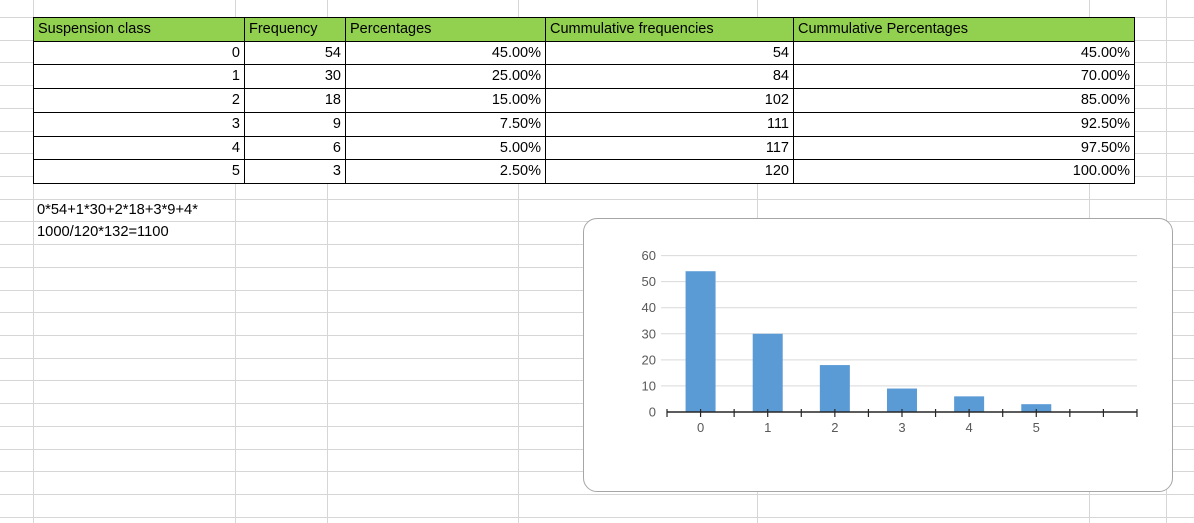 This screenshot has height=523, width=1194. What do you see at coordinates (445, 171) in the screenshot?
I see `table-cell: 2.50%` at bounding box center [445, 171].